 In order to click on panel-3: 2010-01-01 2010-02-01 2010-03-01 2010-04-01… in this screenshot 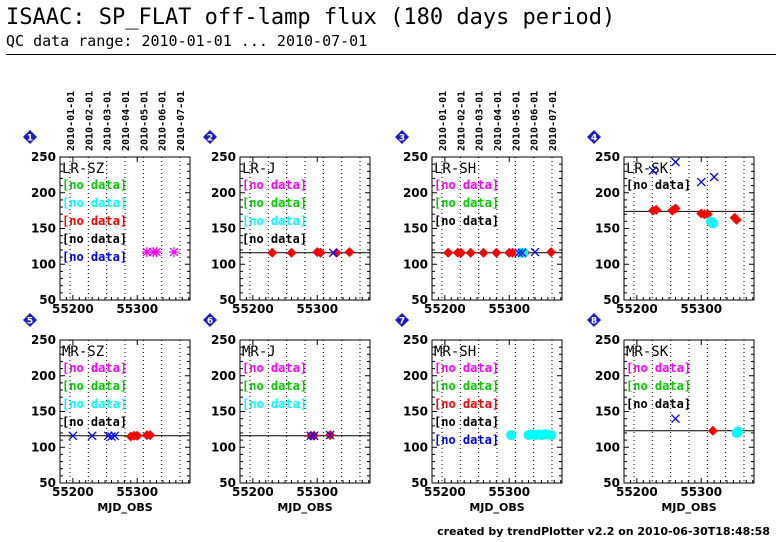, I will do `click(479, 203)`.